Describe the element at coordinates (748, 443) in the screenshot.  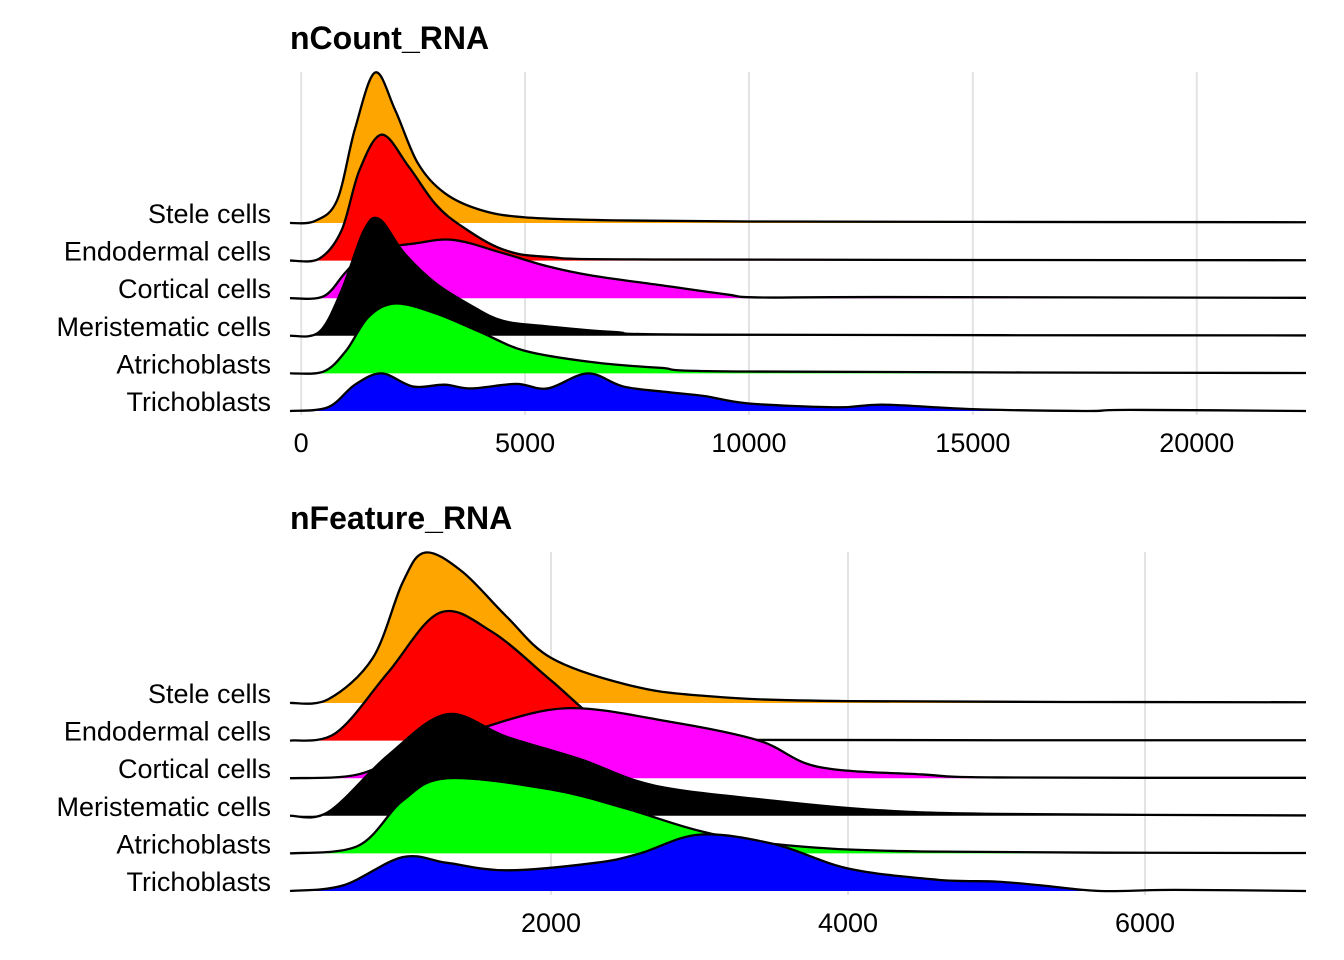
I see `x-tick-label: 10000` at that location.